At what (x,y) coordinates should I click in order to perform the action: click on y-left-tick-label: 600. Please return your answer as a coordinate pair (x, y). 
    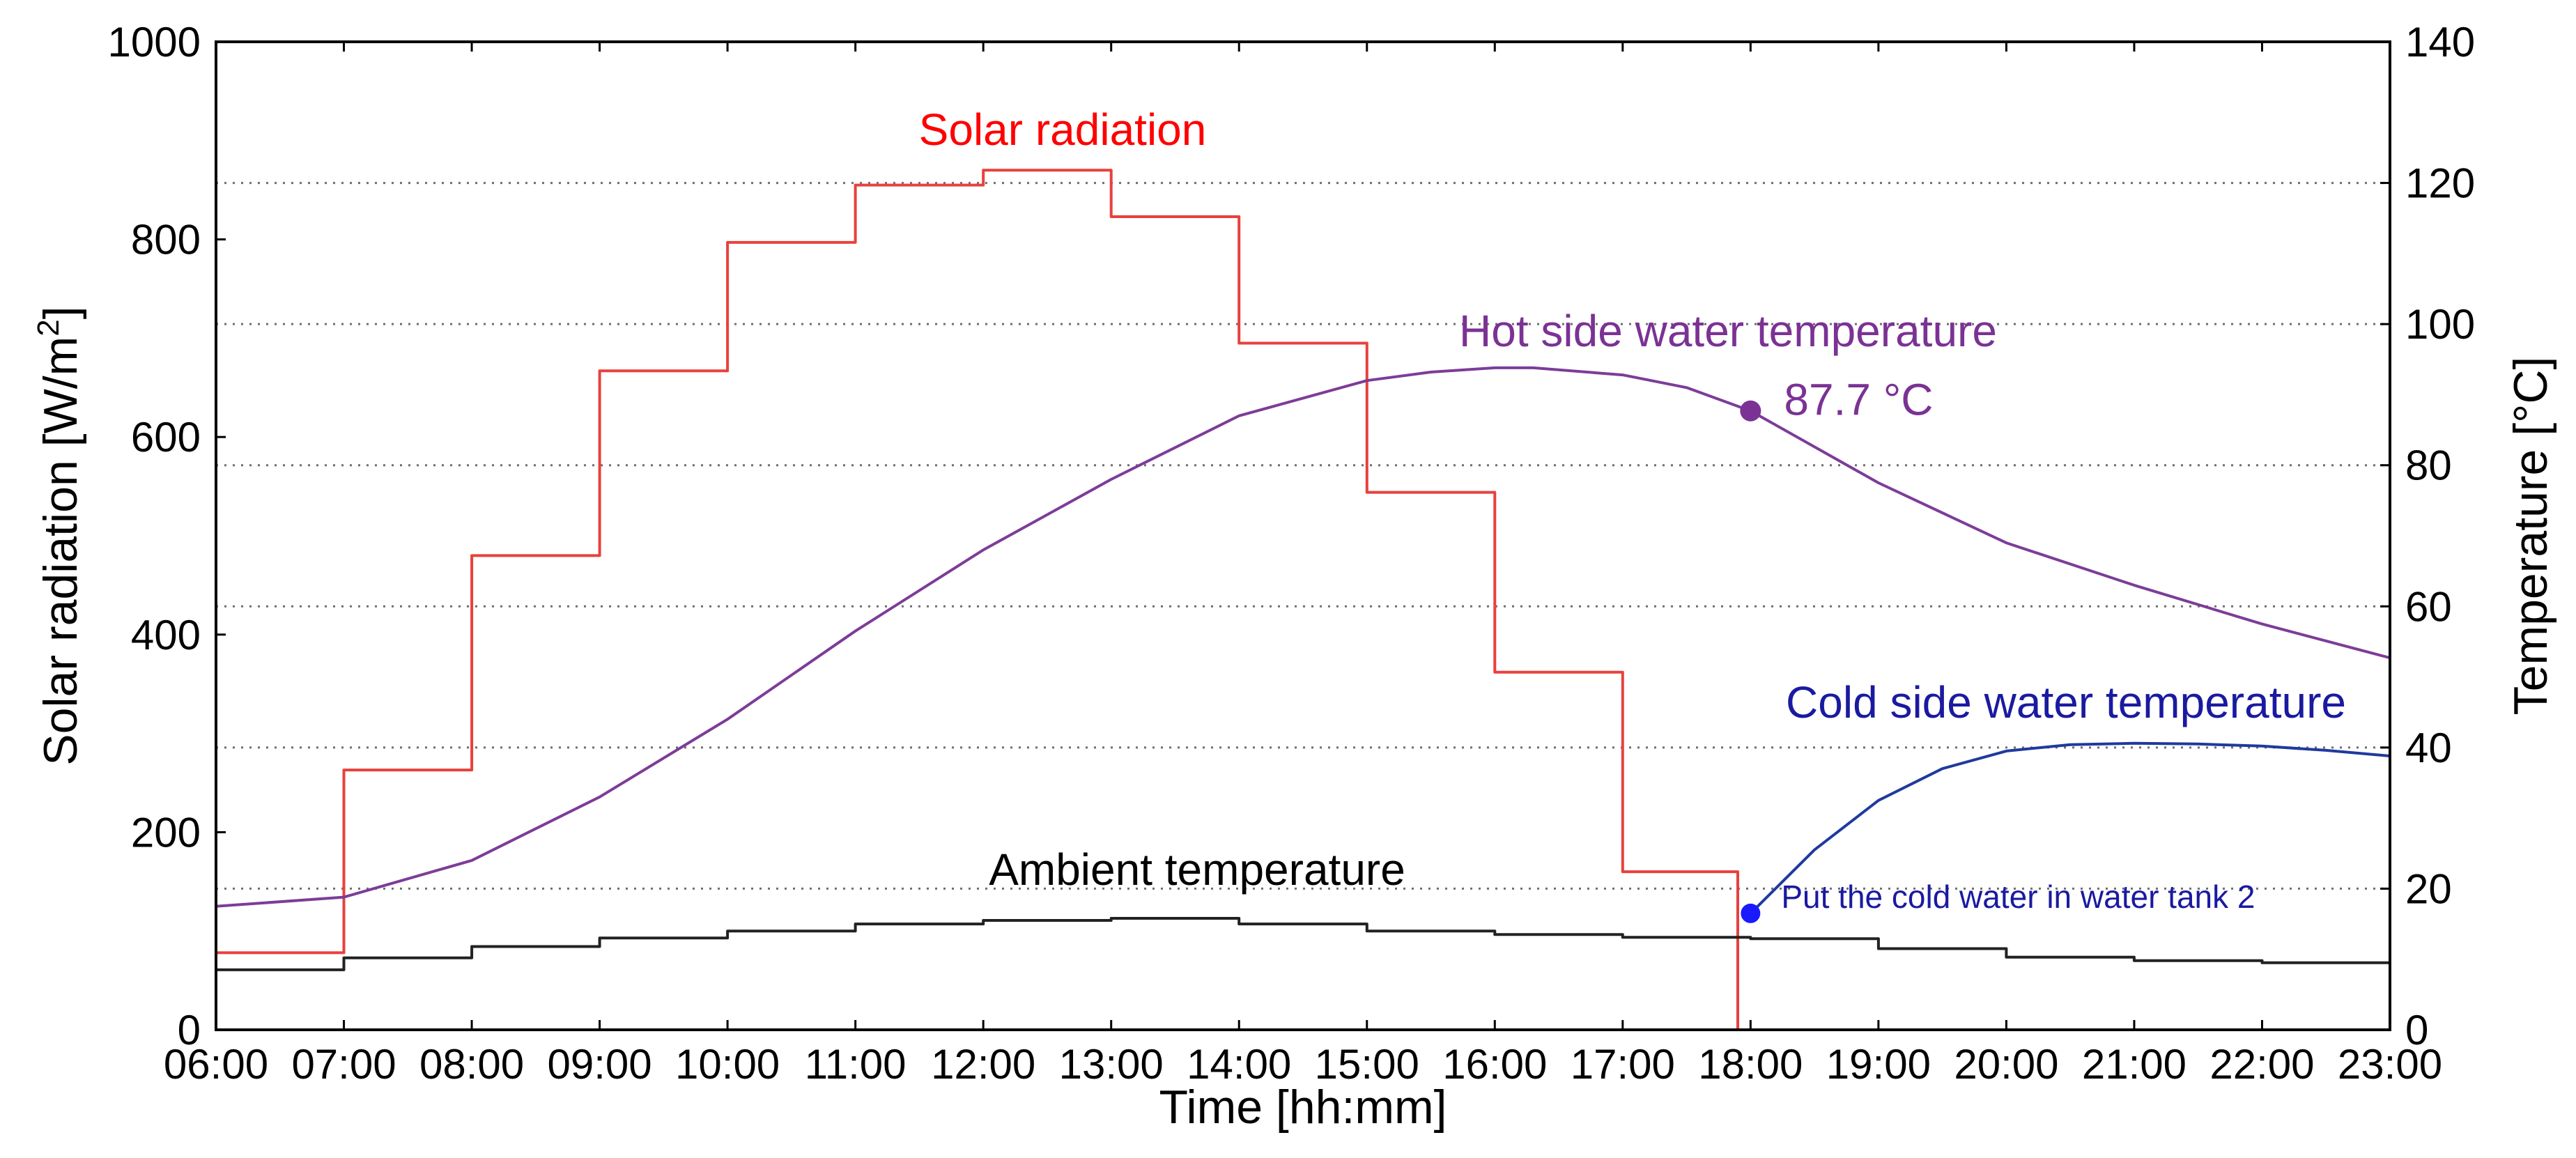
    Looking at the image, I should click on (166, 437).